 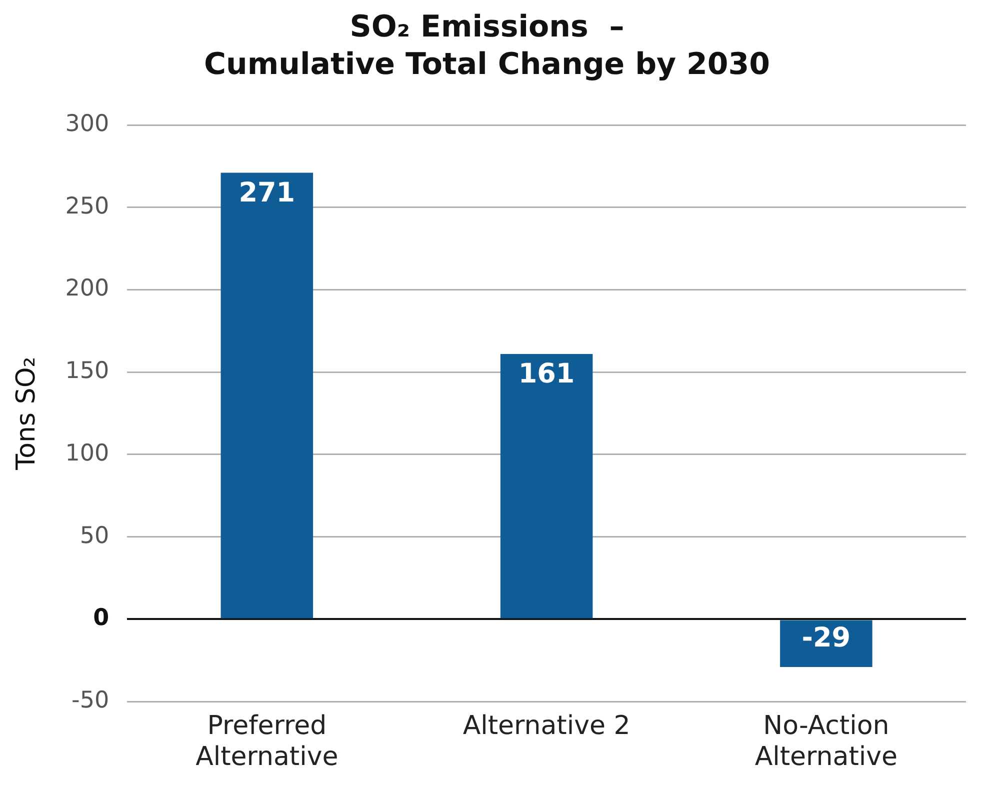 What do you see at coordinates (487, 46) in the screenshot?
I see `chart-title: SO₂ Emissions – Cumulative Total Change by 2030` at bounding box center [487, 46].